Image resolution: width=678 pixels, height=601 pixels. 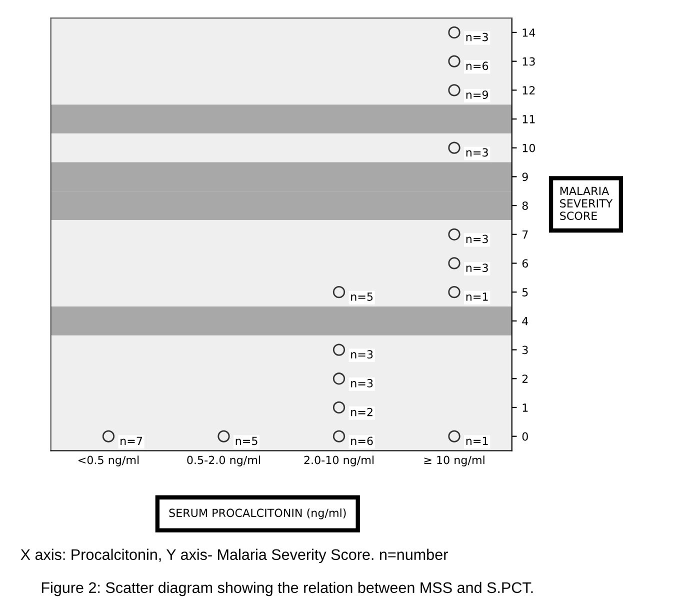 What do you see at coordinates (525, 378) in the screenshot?
I see `y-tick-label: 2` at bounding box center [525, 378].